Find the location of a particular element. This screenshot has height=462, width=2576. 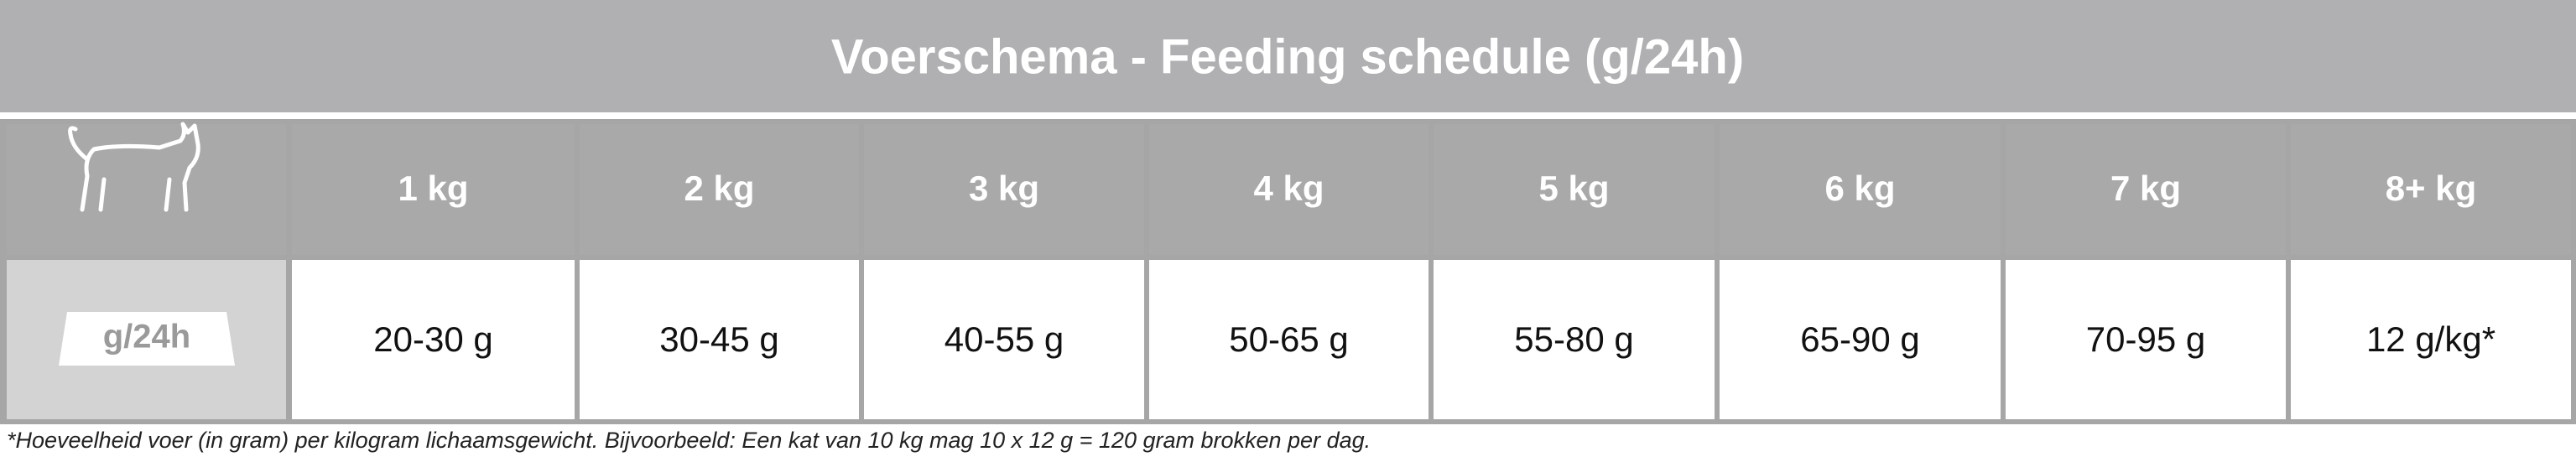

cat-icon is located at coordinates (134, 167).